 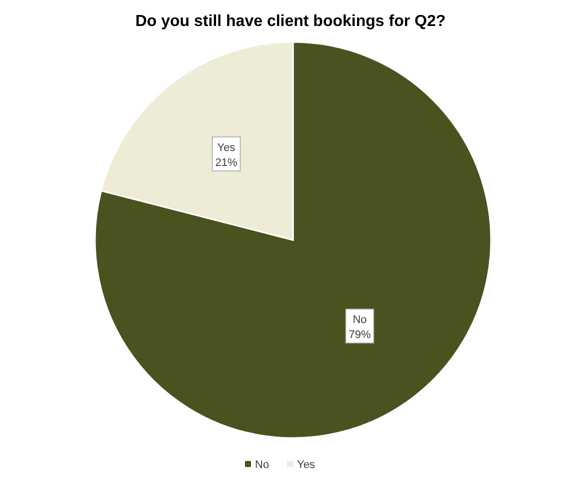 What do you see at coordinates (359, 320) in the screenshot?
I see `slice-label: No` at bounding box center [359, 320].